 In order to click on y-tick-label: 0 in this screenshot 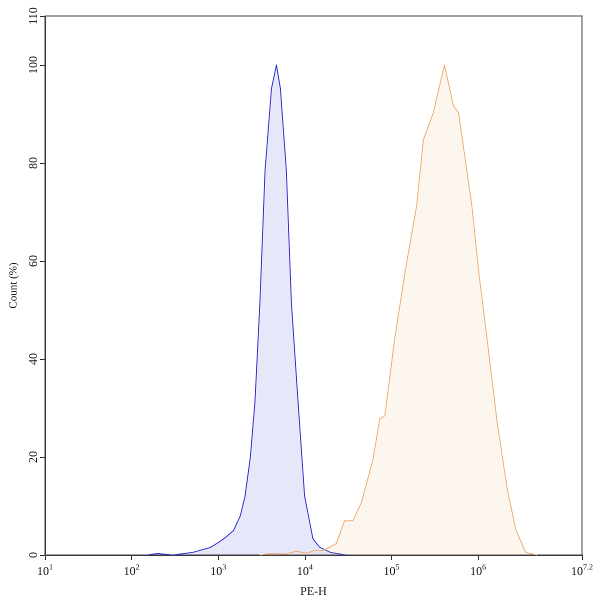, I will do `click(33, 555)`.